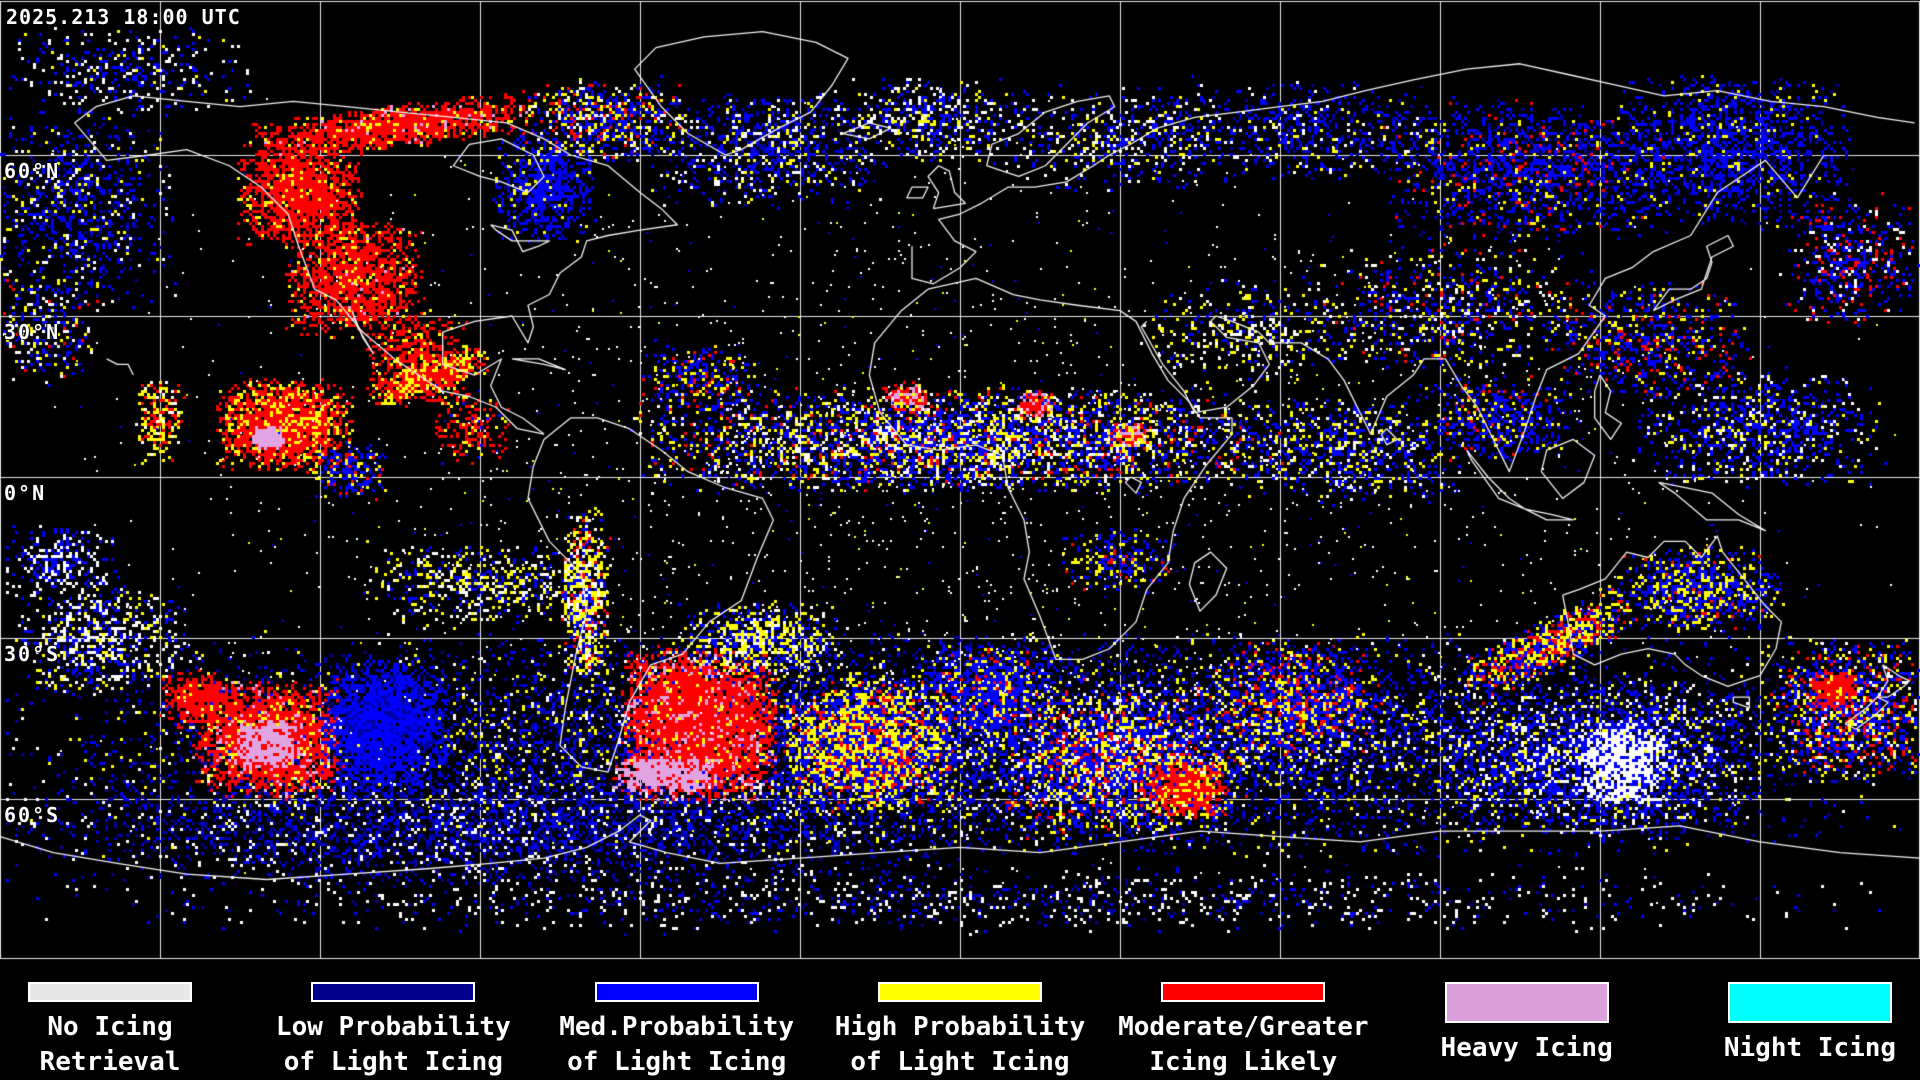 The image size is (1920, 1080). I want to click on low-prob-label: Low Probability of Light Icing, so click(393, 1044).